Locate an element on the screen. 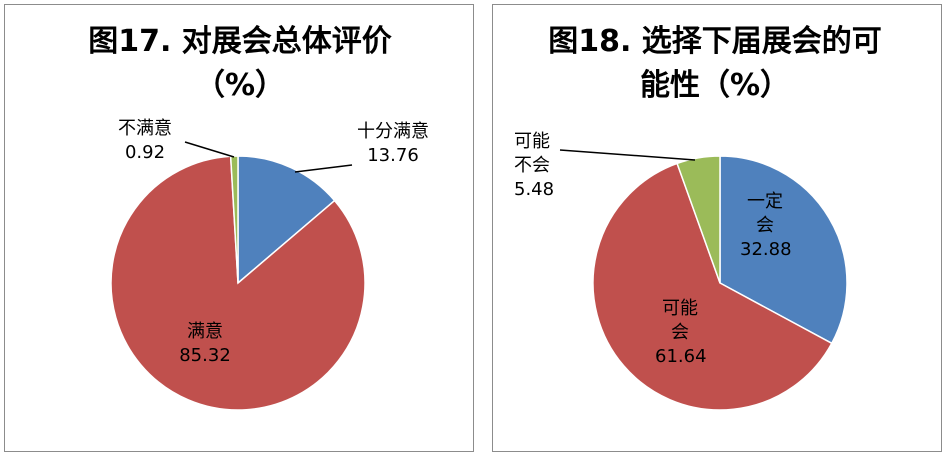  data-label: 十分满意 13.76 is located at coordinates (393, 144).